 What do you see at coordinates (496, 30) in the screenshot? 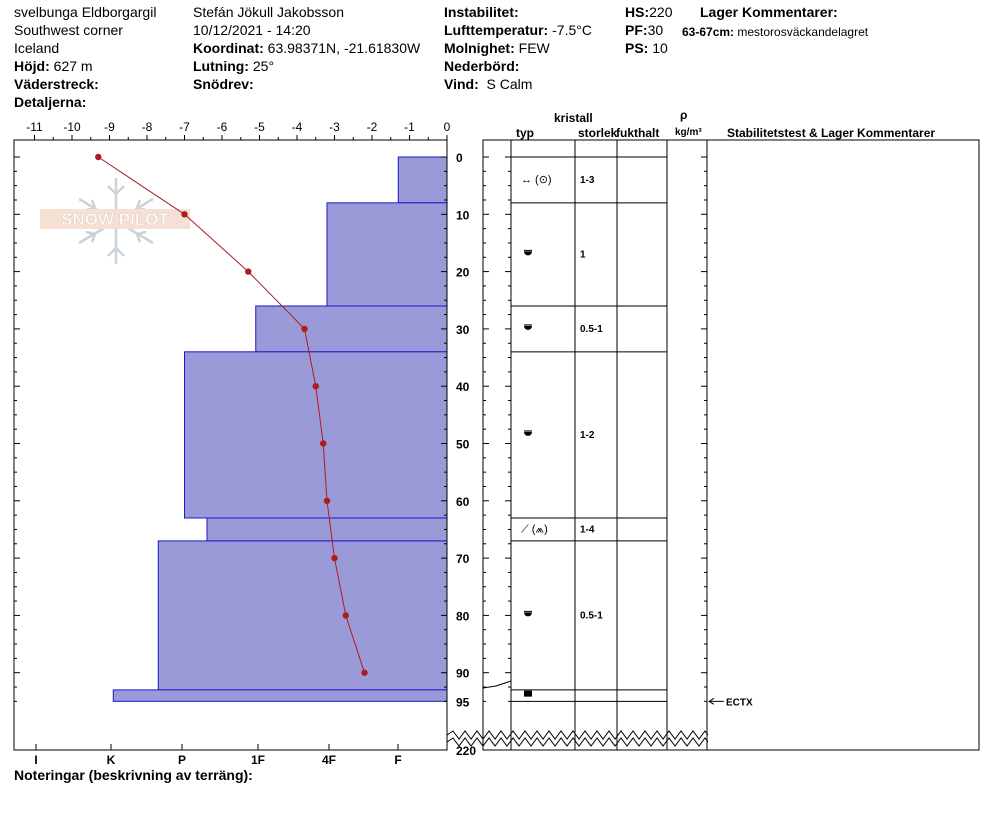
I see `airtemp-label: Lufttemperatur:` at bounding box center [496, 30].